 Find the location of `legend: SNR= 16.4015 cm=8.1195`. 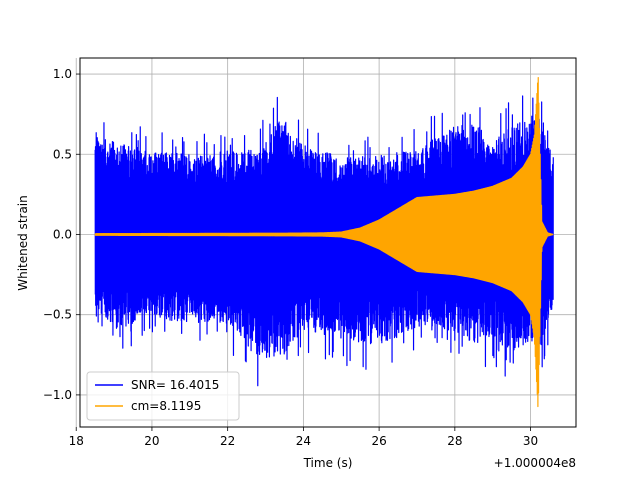

legend: SNR= 16.4015 cm=8.1195 is located at coordinates (163, 396).